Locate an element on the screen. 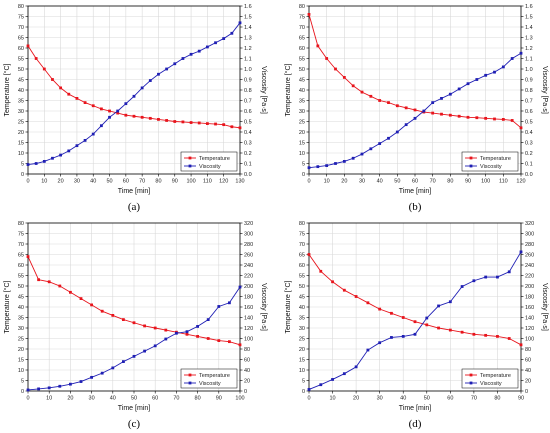  x-axis-label: Time [min] is located at coordinates (415, 408).